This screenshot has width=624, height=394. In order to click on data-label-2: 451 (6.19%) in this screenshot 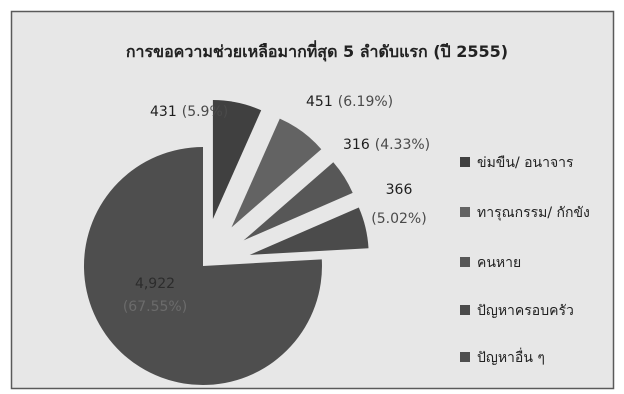, I will do `click(349, 102)`.